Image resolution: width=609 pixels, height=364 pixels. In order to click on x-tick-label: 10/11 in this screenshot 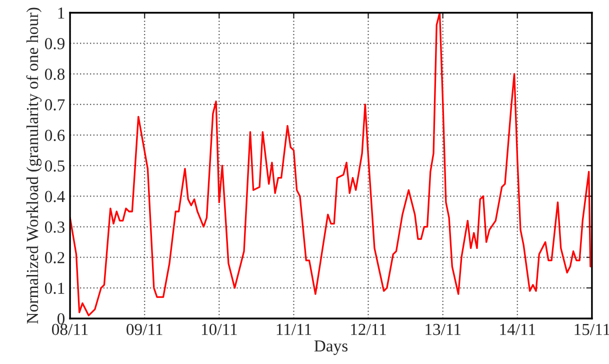, I will do `click(219, 330)`.